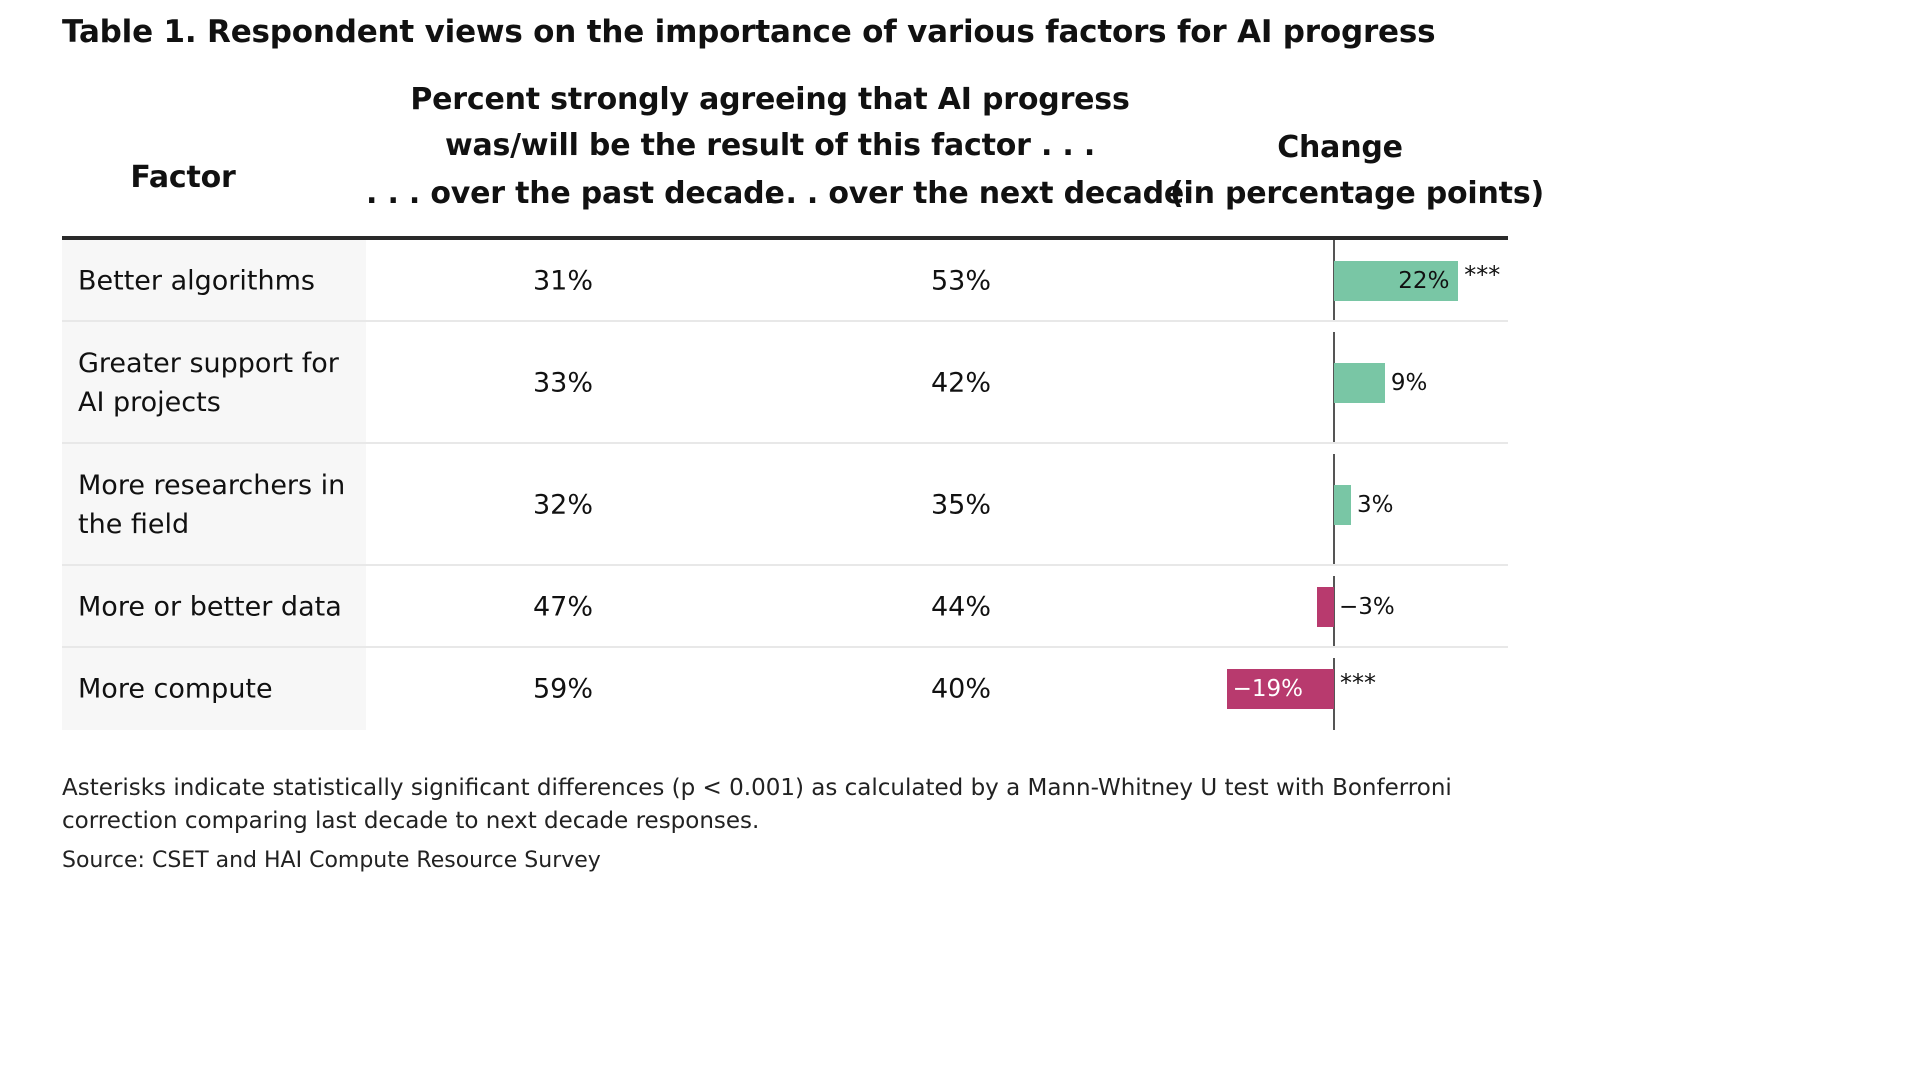  Describe the element at coordinates (175, 689) in the screenshot. I see `factor-label: More compute` at that location.